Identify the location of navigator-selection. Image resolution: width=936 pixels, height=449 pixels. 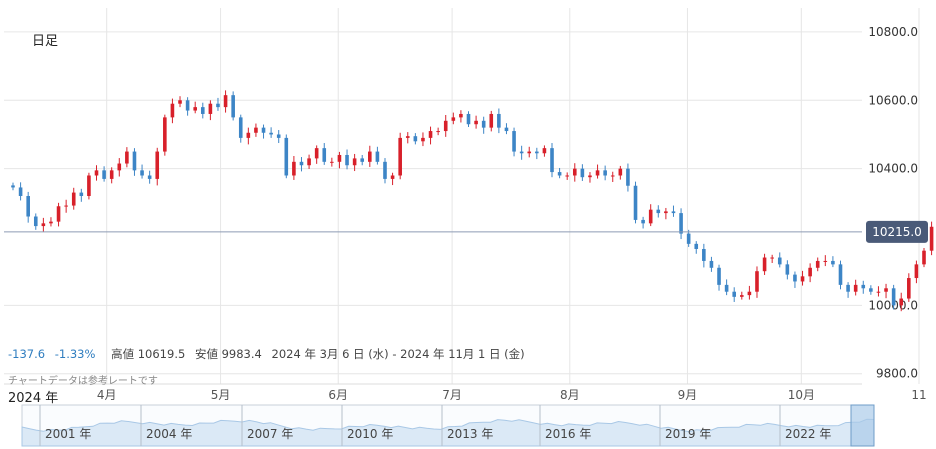
(862, 425).